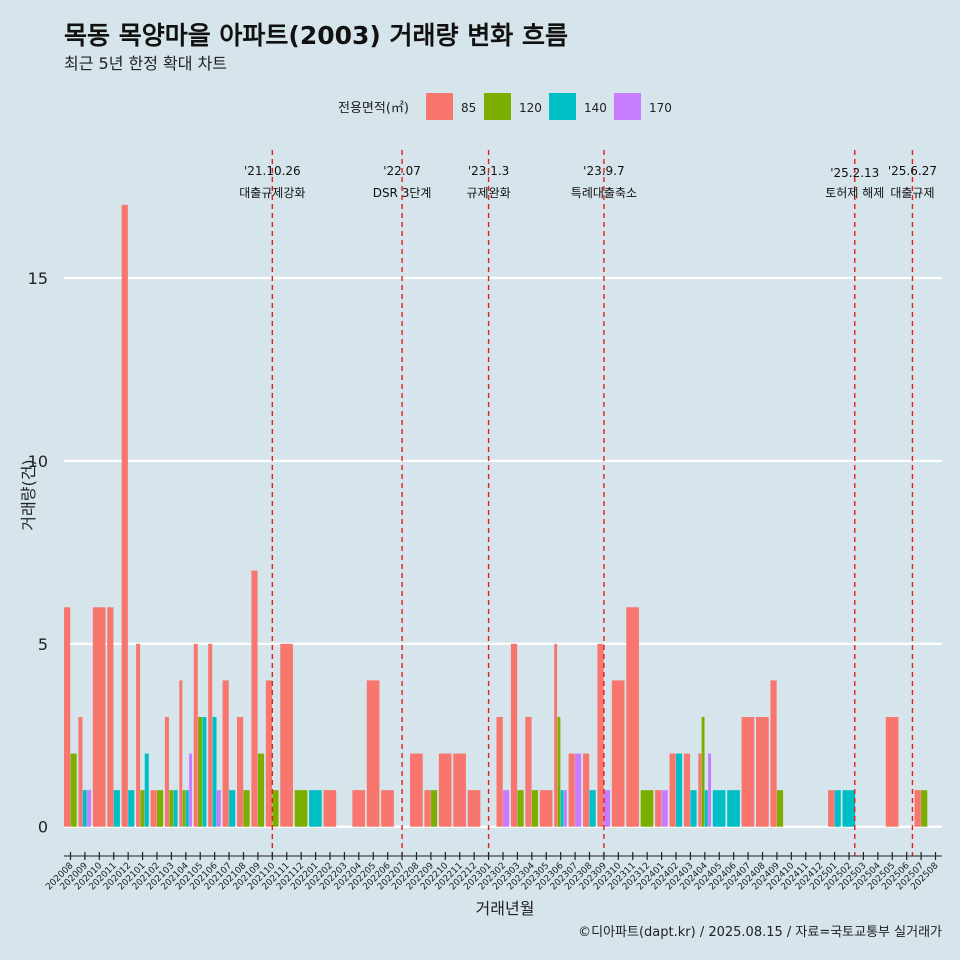 The height and width of the screenshot is (960, 960). I want to click on y-axis-title: 거래량(건), so click(28, 494).